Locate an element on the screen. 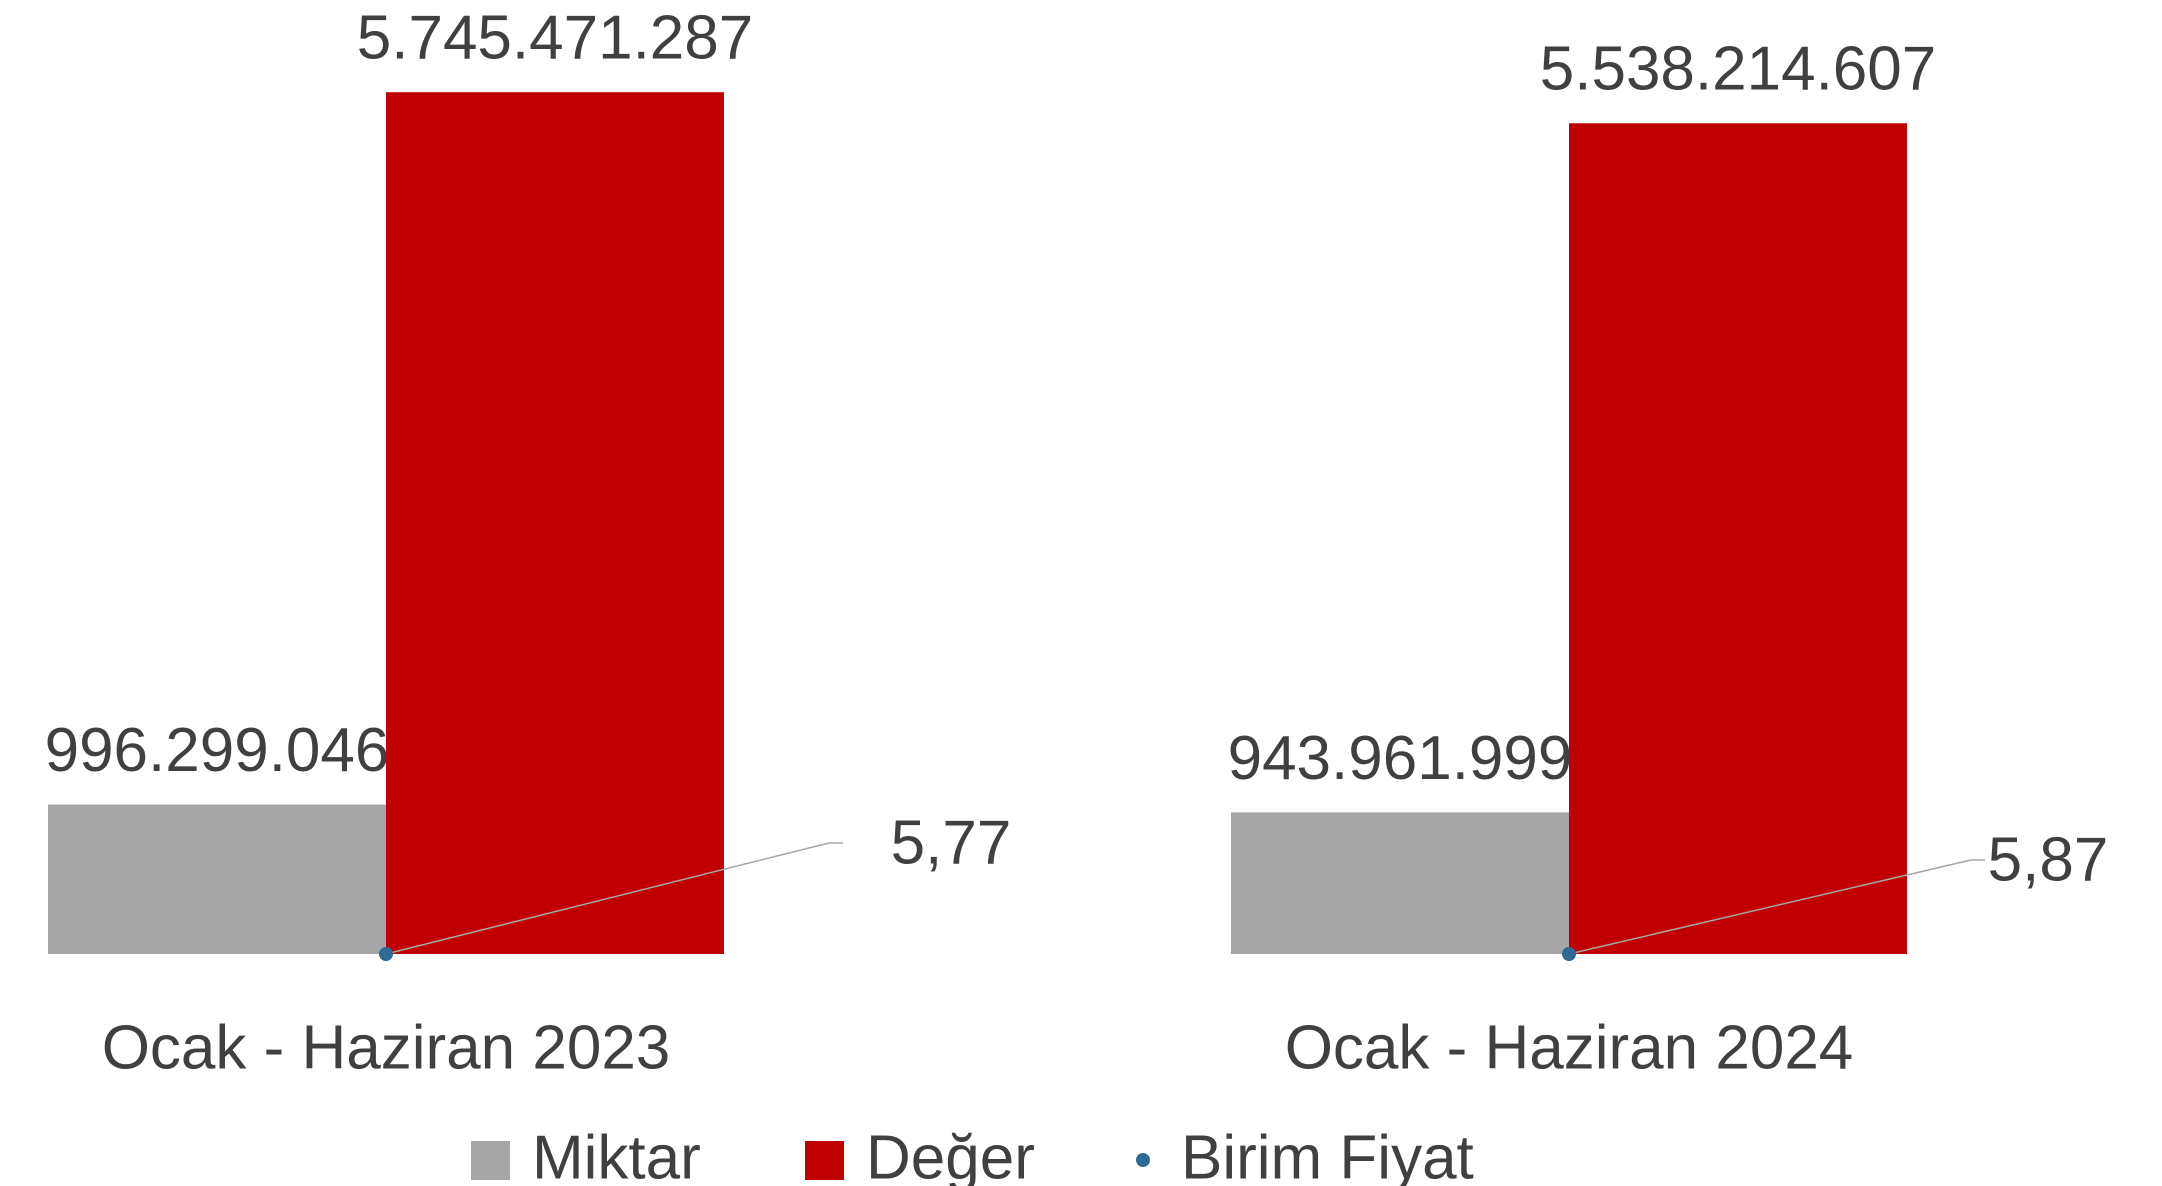  x-tick-label: Ocak - Haziran 2023 is located at coordinates (386, 1047).